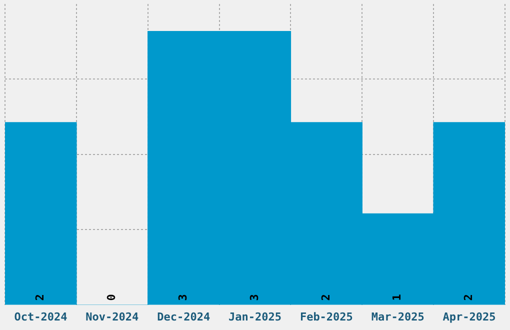 This screenshot has height=330, width=510. I want to click on data-label: 1, so click(397, 297).